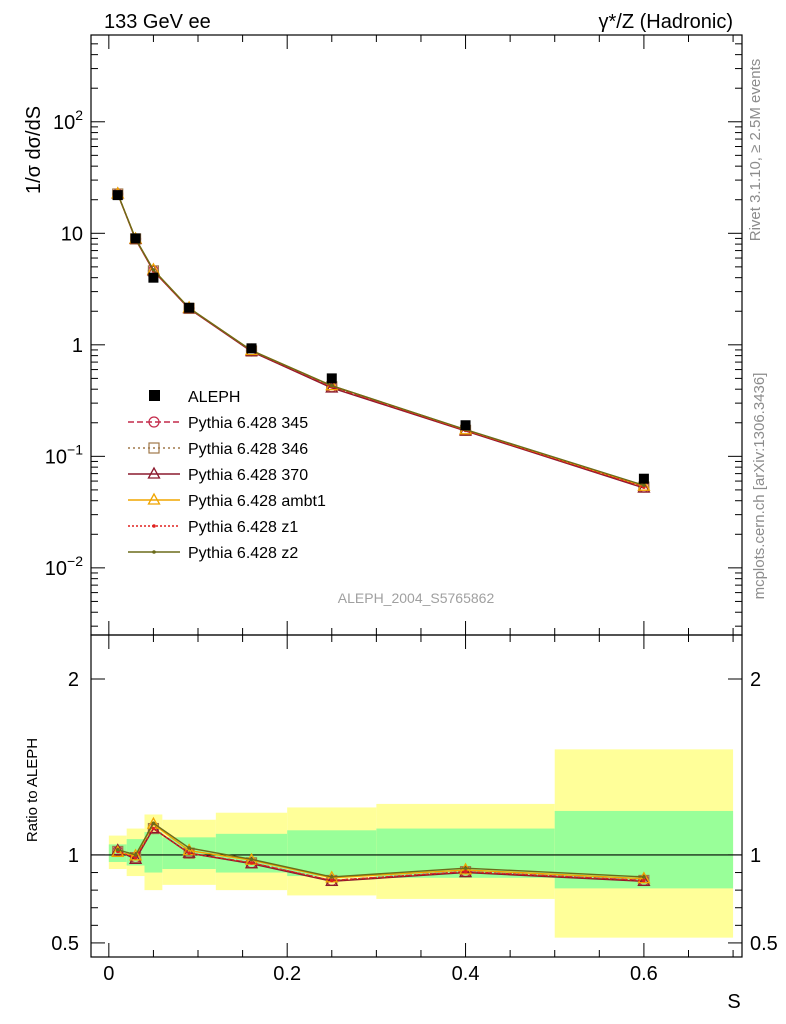 This screenshot has height=1024, width=786. What do you see at coordinates (248, 423) in the screenshot?
I see `legend-label: Pythia 6.428 345` at bounding box center [248, 423].